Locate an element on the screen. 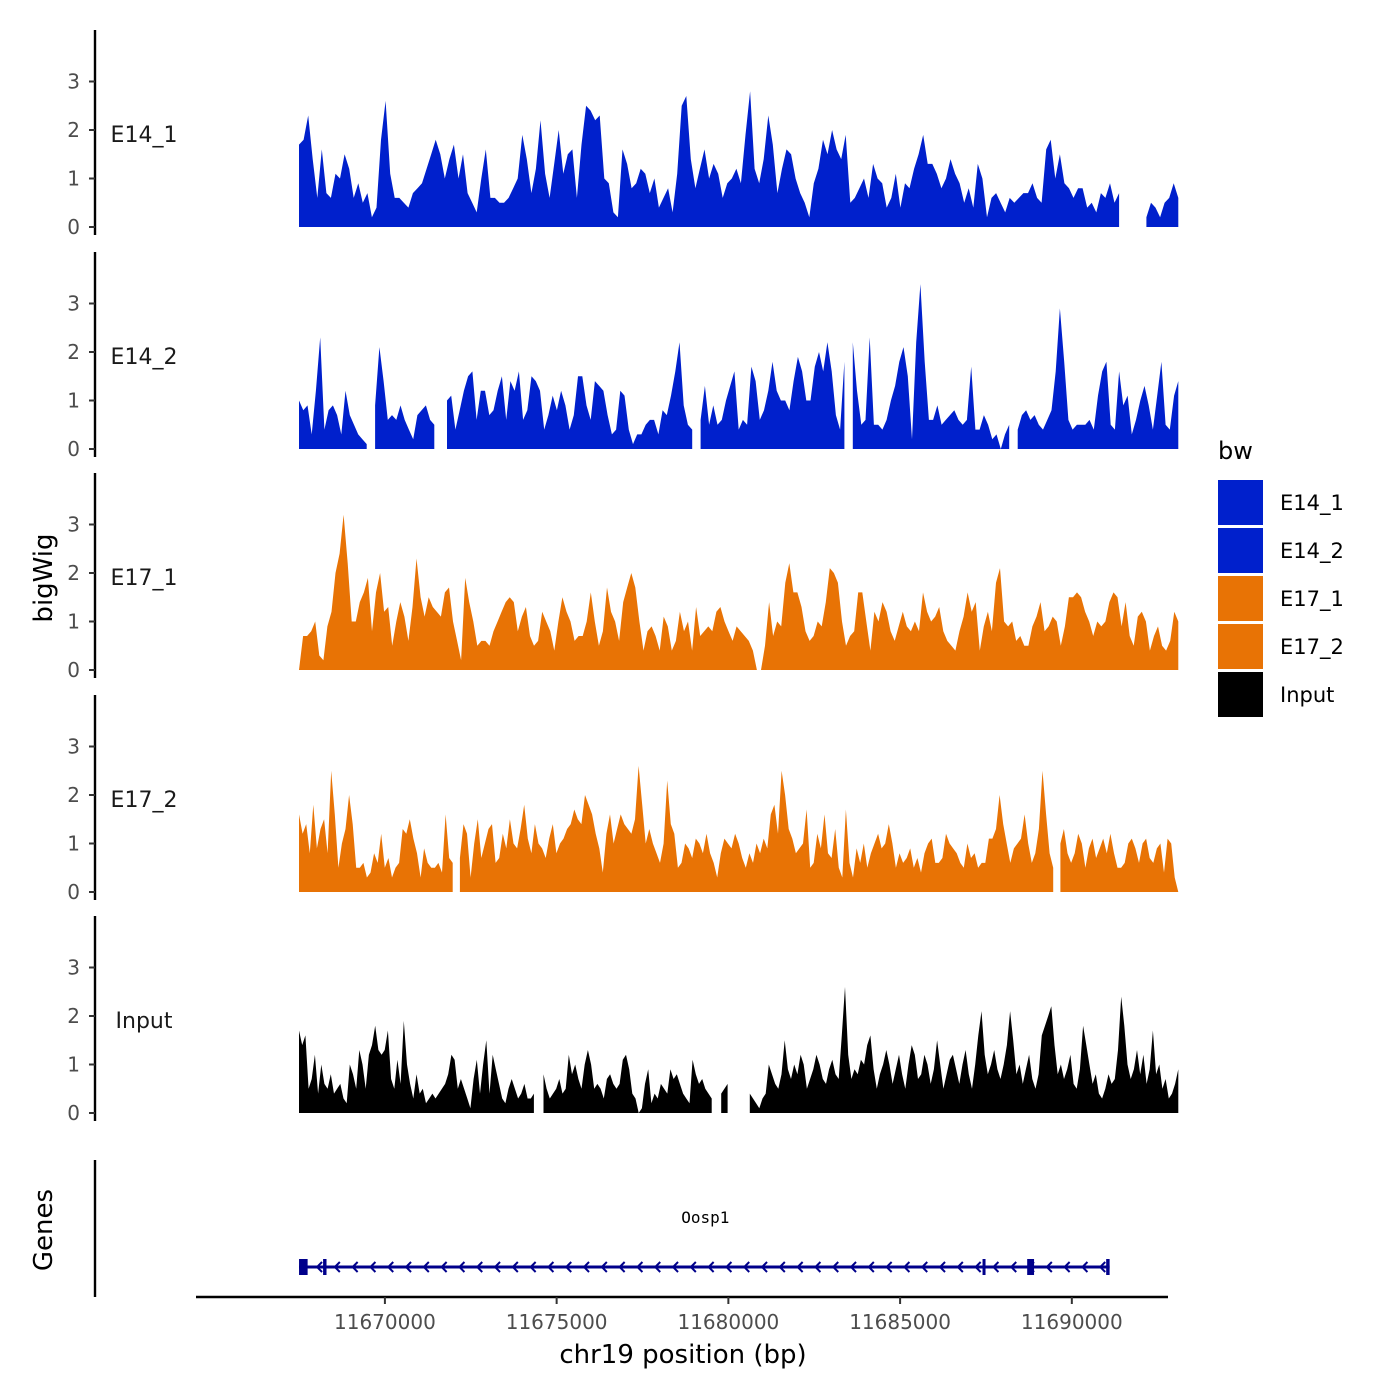 The height and width of the screenshot is (1400, 1400). legend-item-input: Input is located at coordinates (1276, 694).